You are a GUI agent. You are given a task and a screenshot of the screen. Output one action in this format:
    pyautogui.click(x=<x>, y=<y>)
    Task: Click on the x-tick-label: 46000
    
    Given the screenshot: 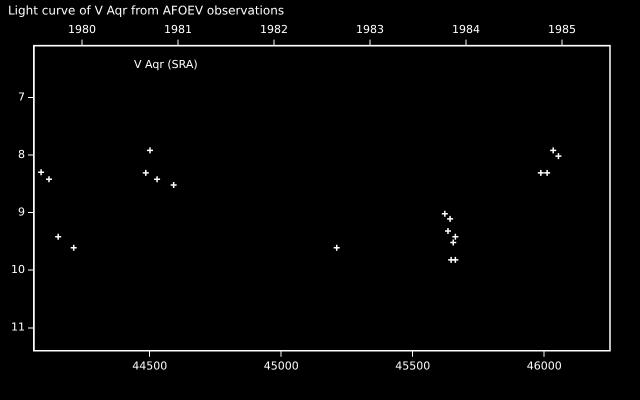 What is the action you would take?
    pyautogui.click(x=544, y=365)
    